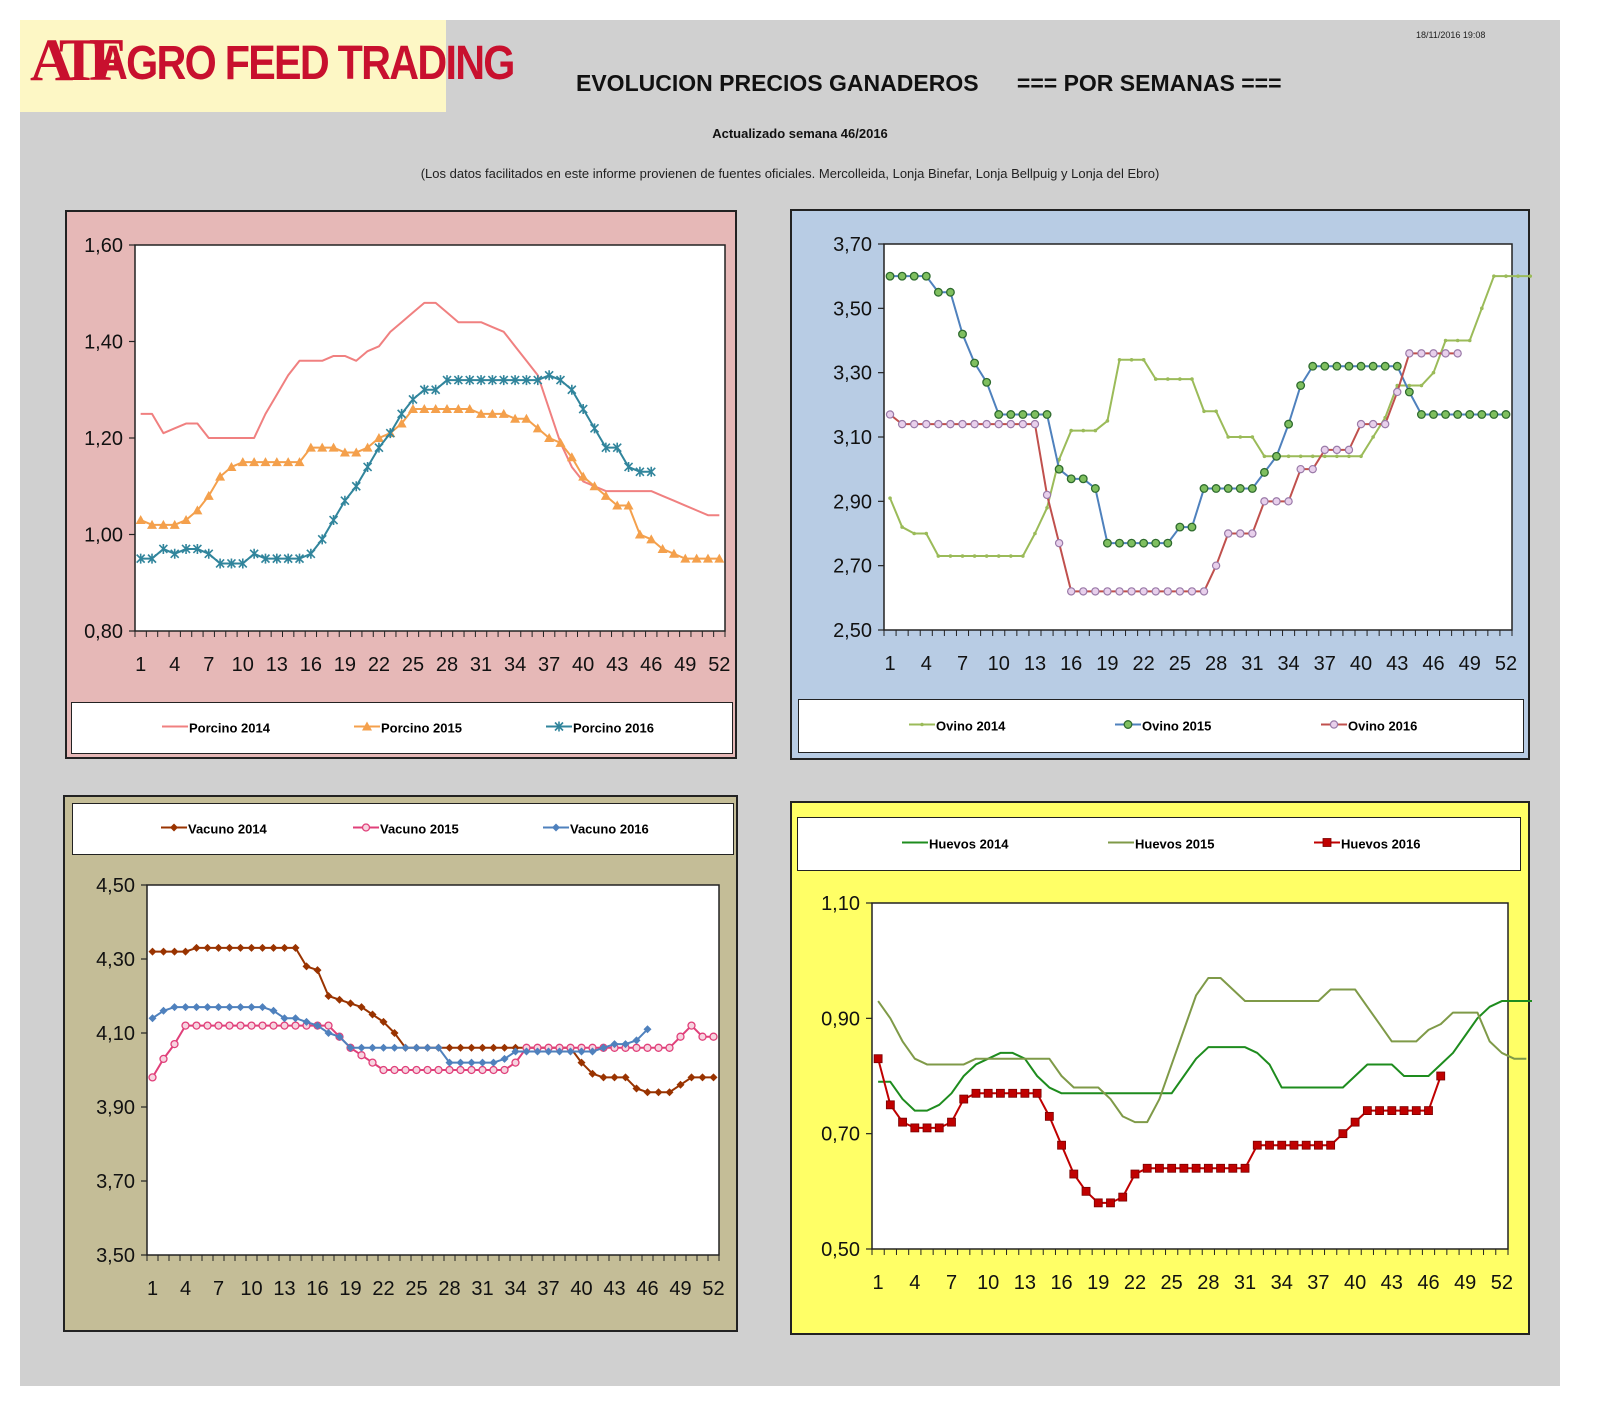  Describe the element at coordinates (1325, 664) in the screenshot. I see `x-tick-label: 37` at that location.